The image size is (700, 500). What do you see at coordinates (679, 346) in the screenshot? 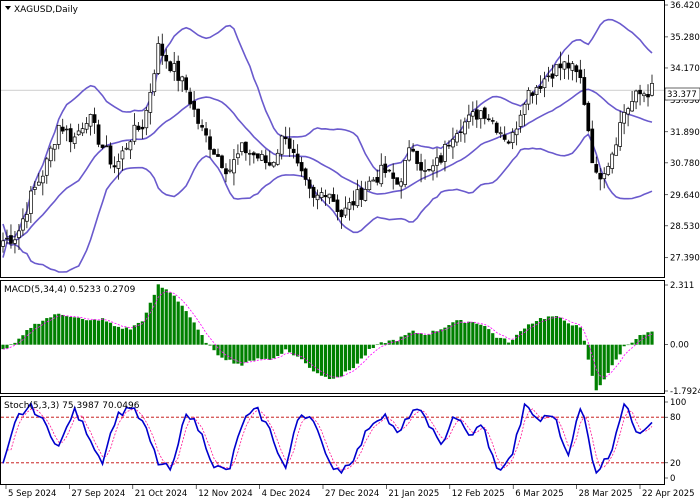
I see `macd-axis-label: 0.00` at bounding box center [679, 346].